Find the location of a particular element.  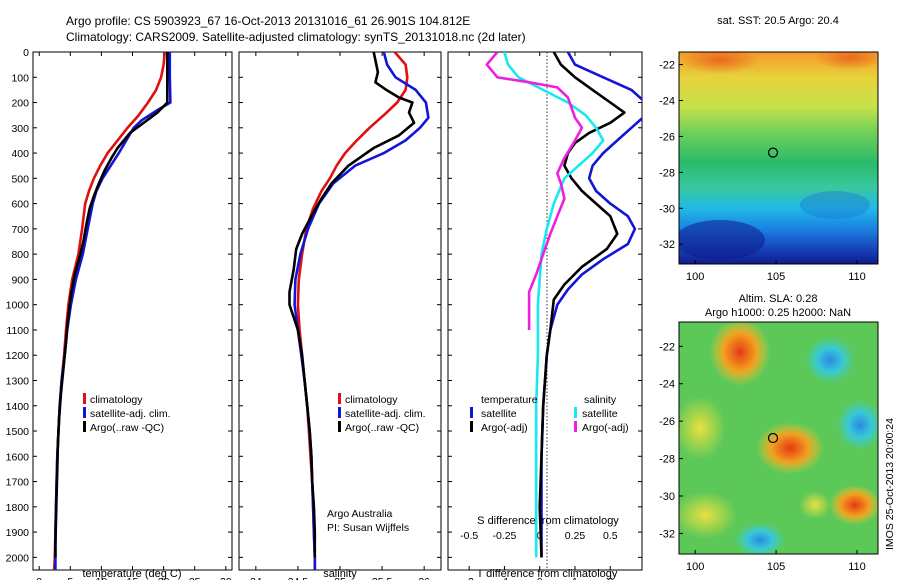

y-tick-label: 1900 is located at coordinates (18, 533).